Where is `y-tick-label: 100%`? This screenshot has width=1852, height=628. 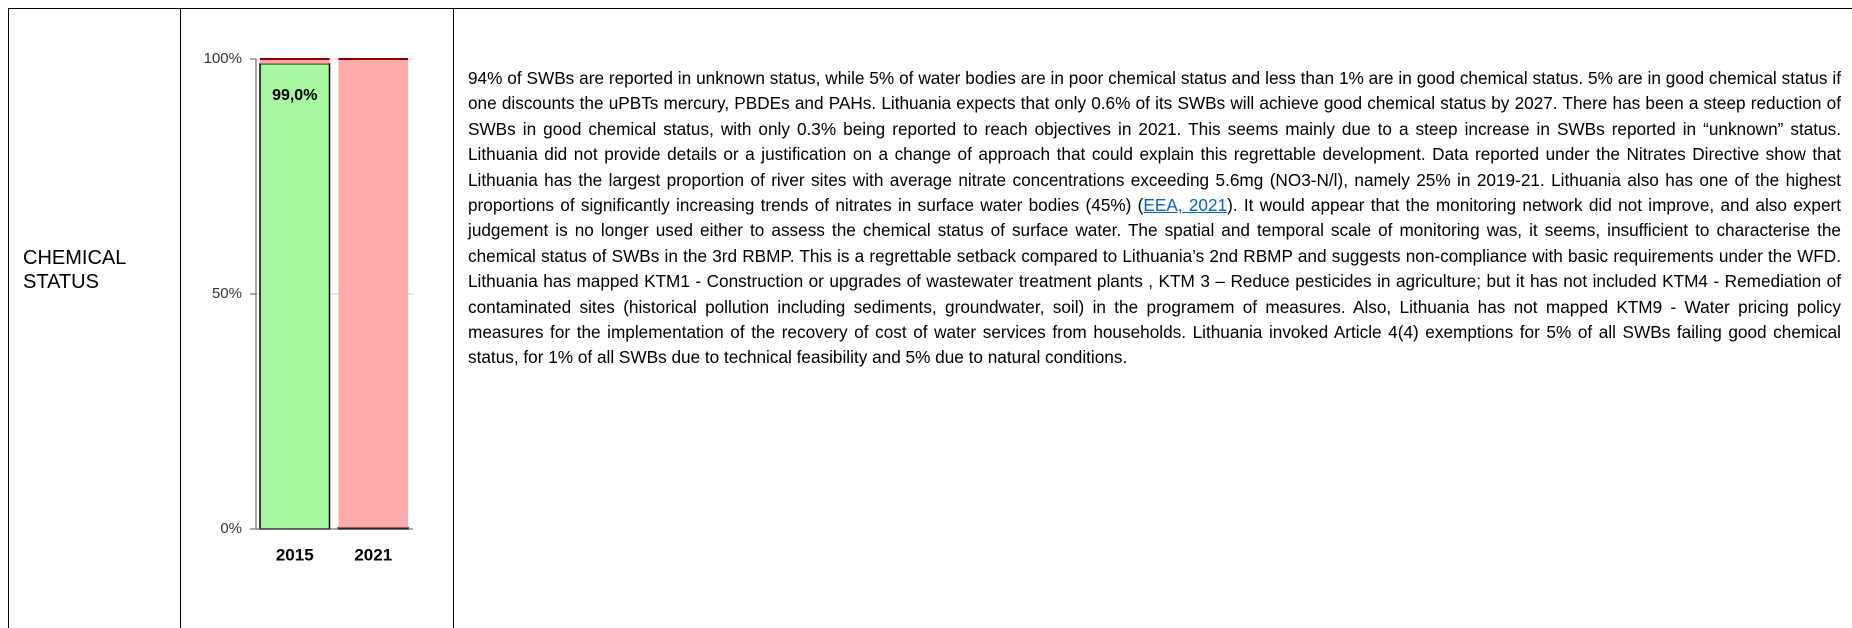 y-tick-label: 100% is located at coordinates (223, 58).